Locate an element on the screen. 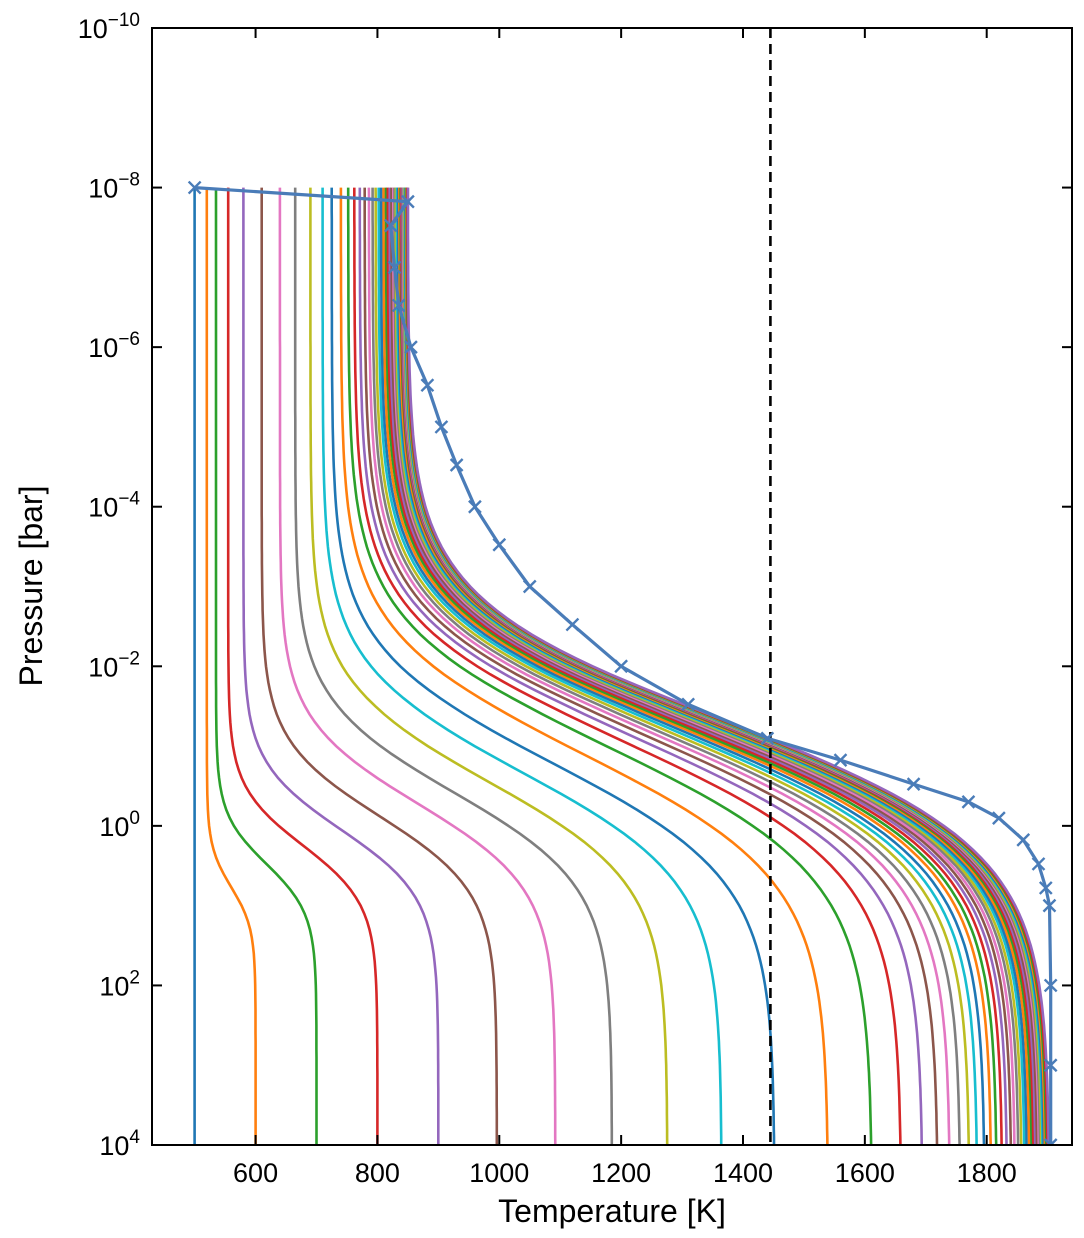 The height and width of the screenshot is (1238, 1084). y-tick-label: 10⁻⁸ is located at coordinates (114, 187).